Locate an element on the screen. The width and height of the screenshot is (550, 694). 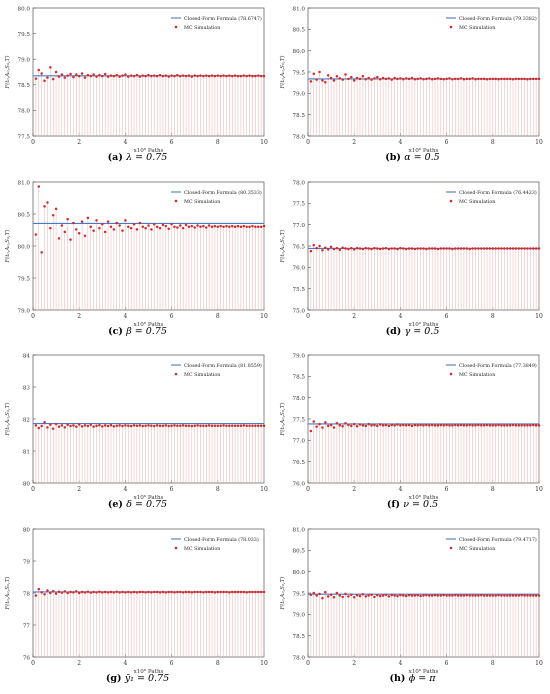
legend-closed-form-label: Closed-Form Formula (80.3533) is located at coordinates (223, 192).